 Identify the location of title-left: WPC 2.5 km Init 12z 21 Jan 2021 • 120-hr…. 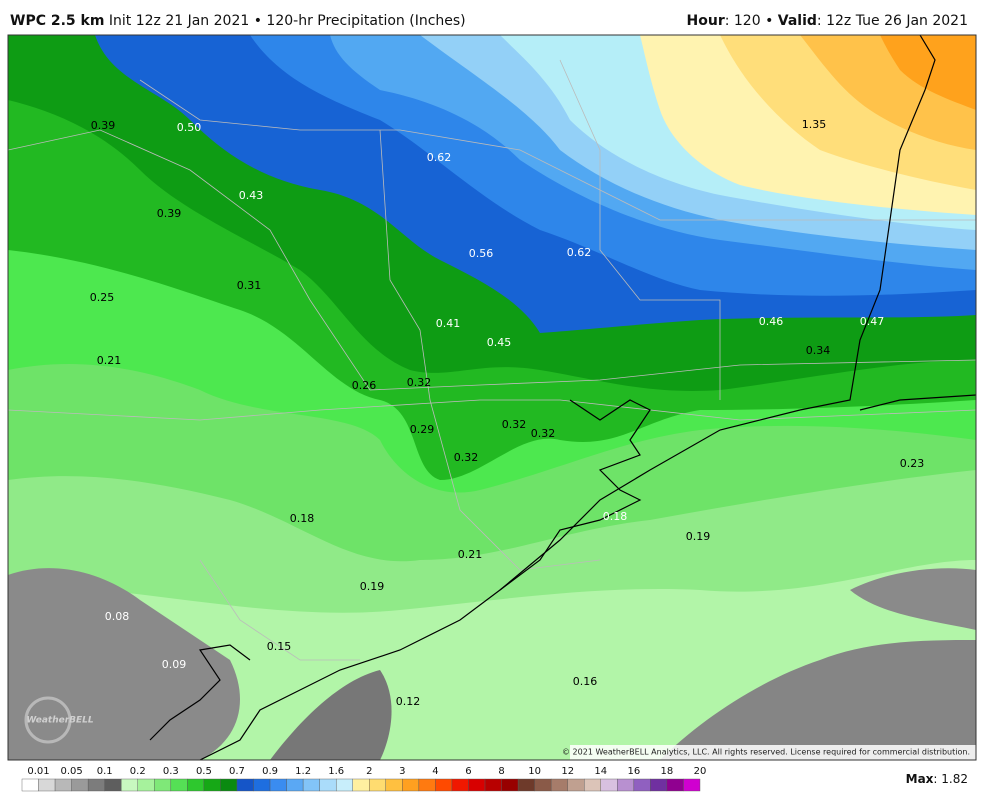
(238, 21).